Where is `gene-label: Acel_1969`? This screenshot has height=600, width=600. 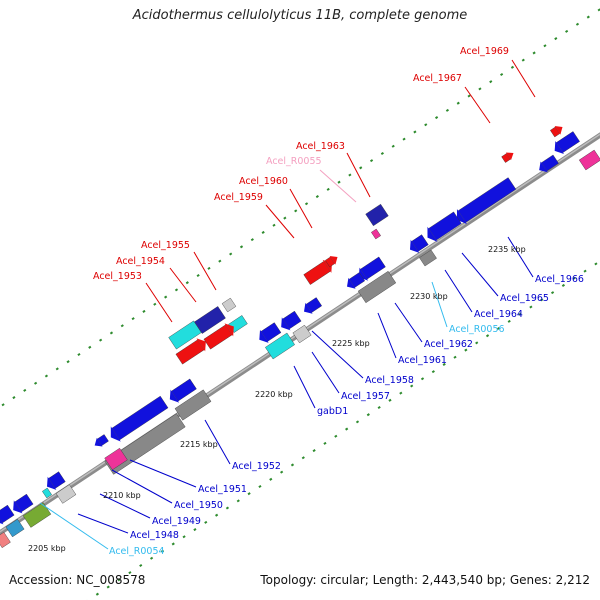 gene-label: Acel_1969 is located at coordinates (484, 51).